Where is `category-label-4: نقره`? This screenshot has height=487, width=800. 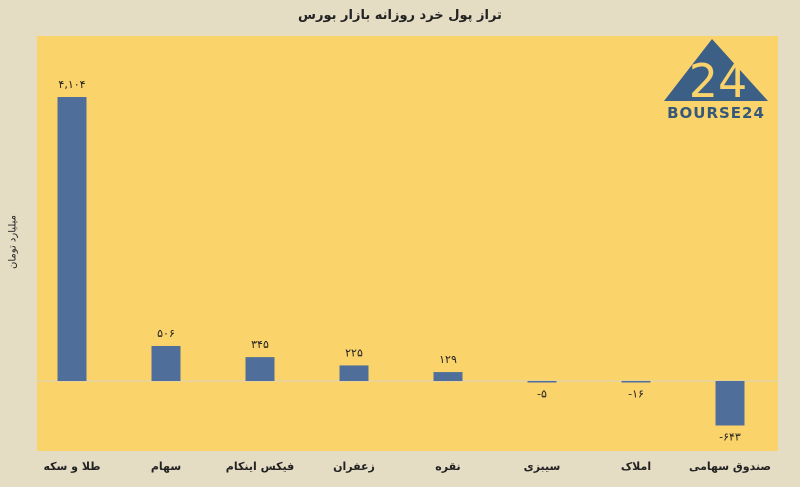 category-label-4: نقره is located at coordinates (447, 466).